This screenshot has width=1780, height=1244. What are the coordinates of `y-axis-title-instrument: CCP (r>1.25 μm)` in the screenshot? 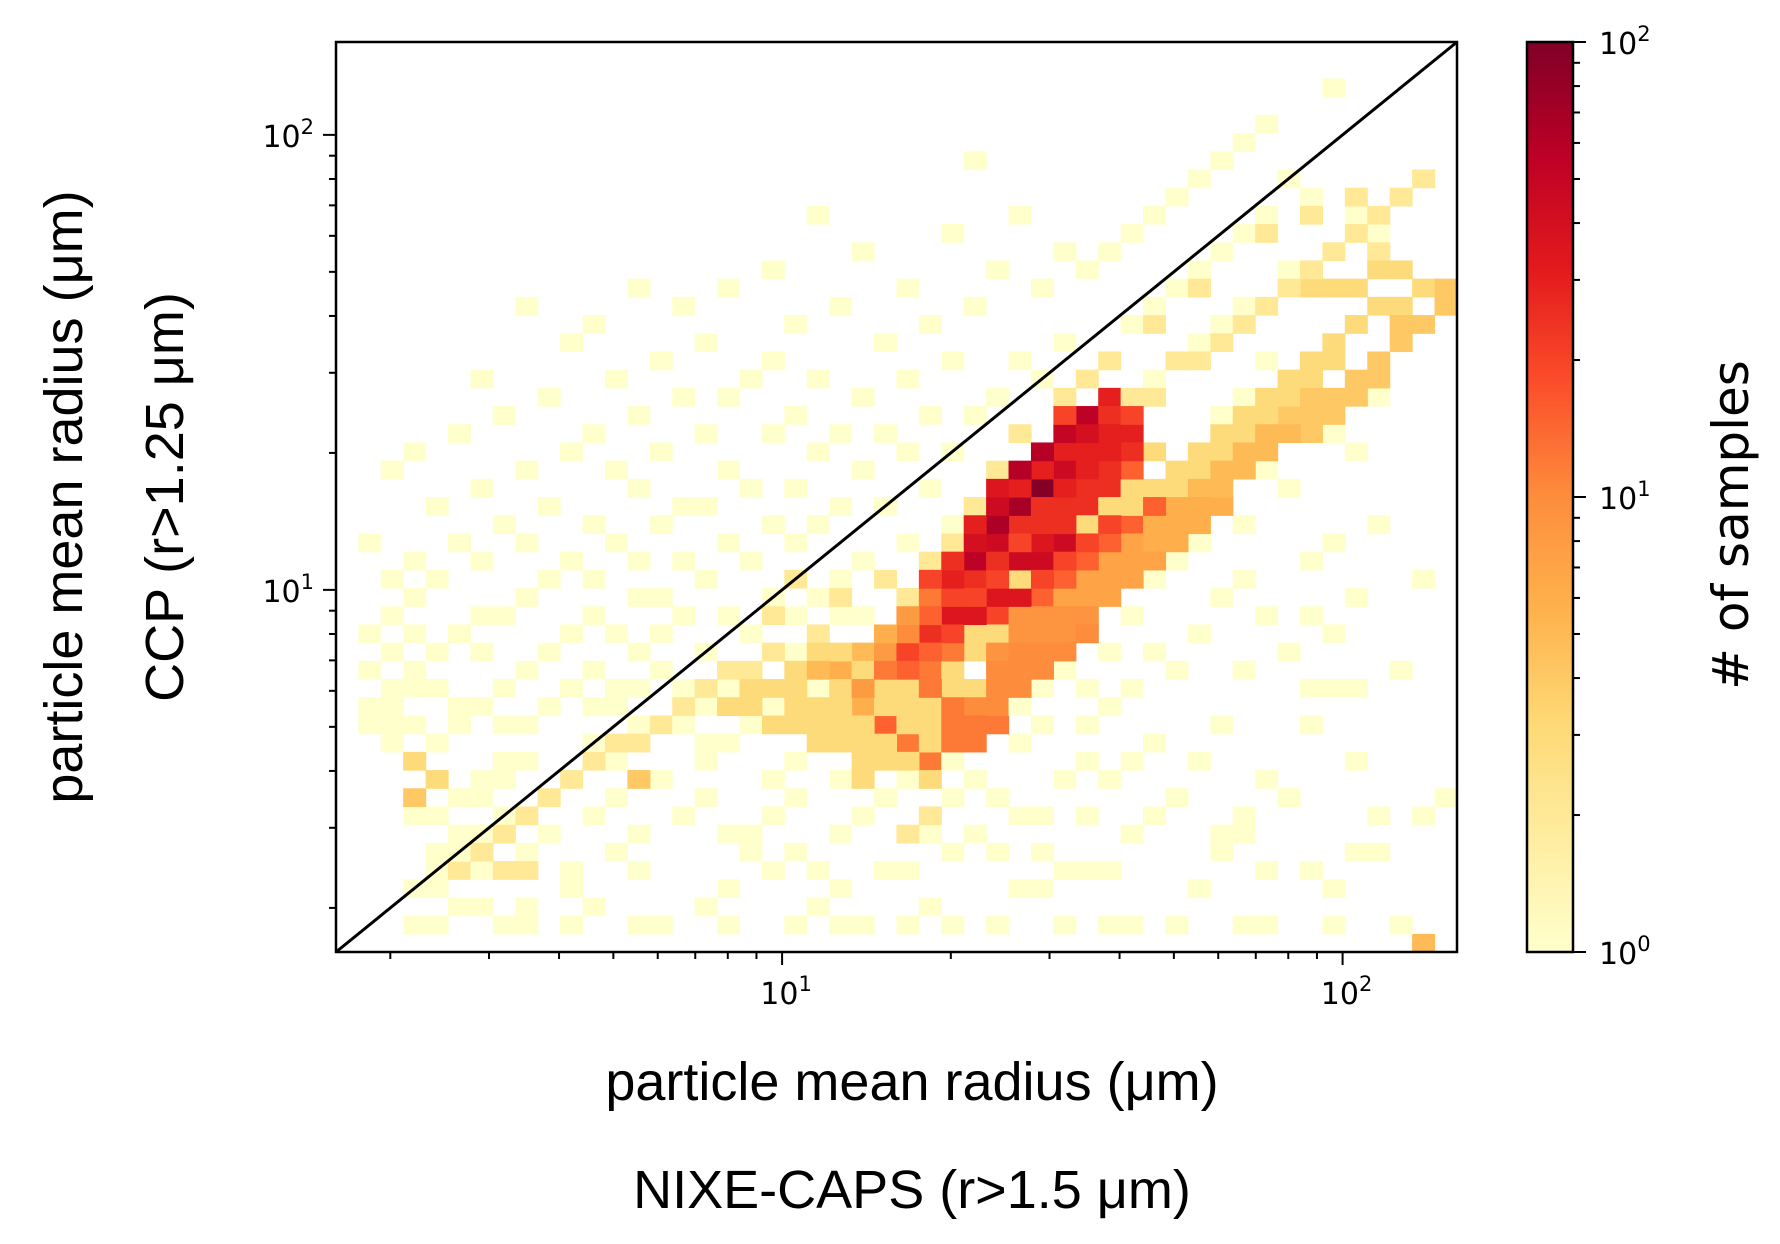 It's located at (165, 497).